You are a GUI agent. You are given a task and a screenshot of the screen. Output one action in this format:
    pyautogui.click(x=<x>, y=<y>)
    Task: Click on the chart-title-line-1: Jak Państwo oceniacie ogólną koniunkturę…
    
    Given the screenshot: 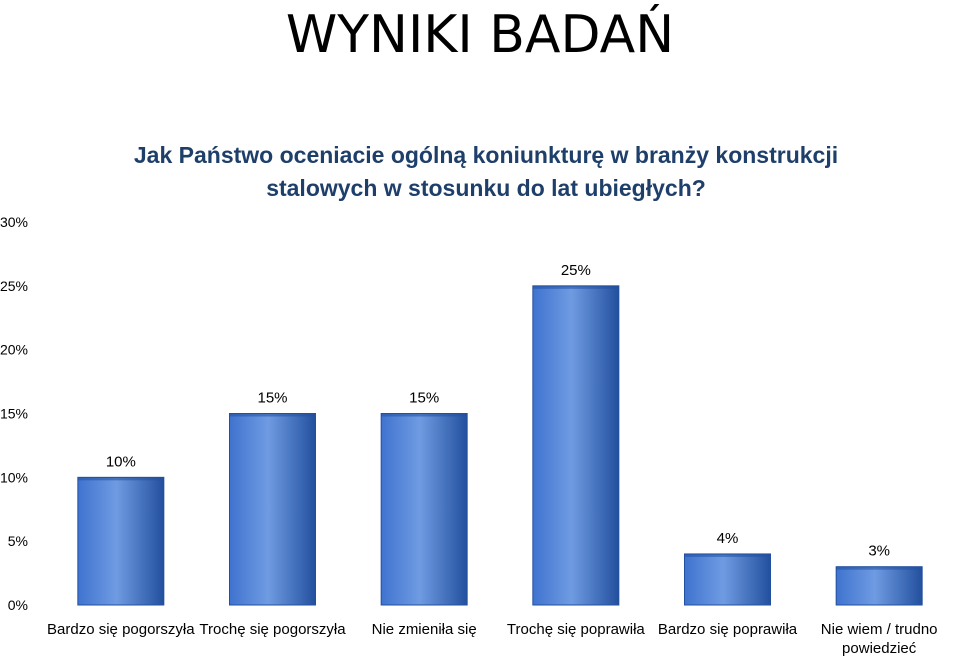 What is the action you would take?
    pyautogui.click(x=486, y=155)
    